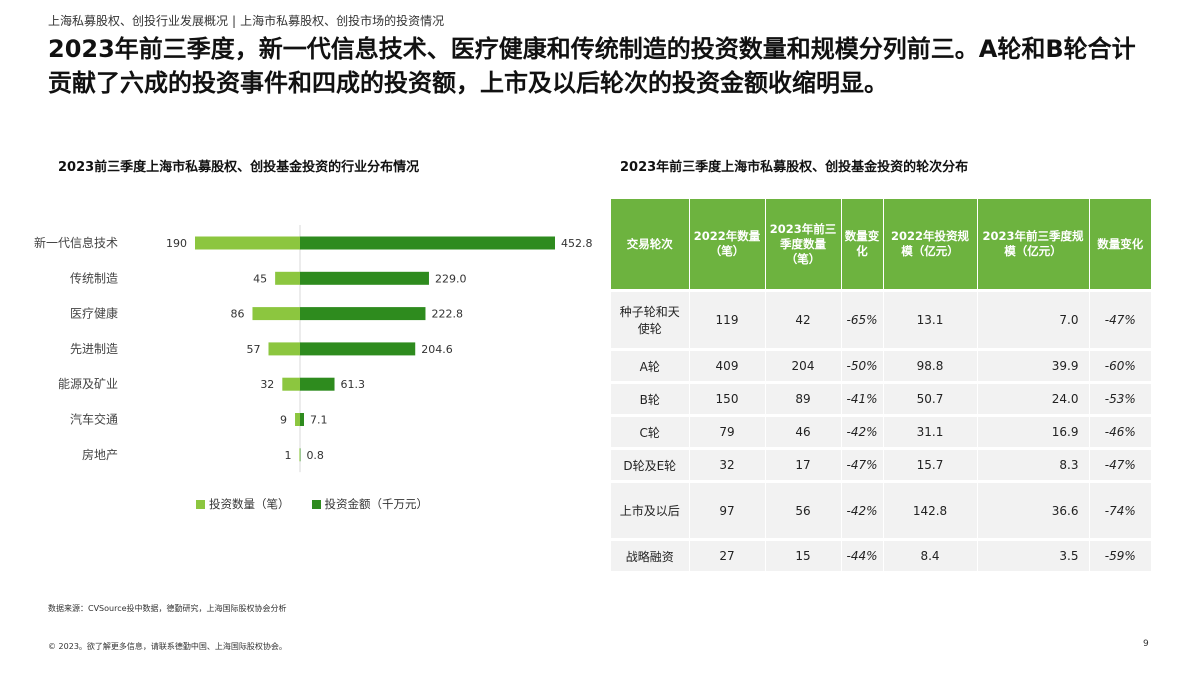 The height and width of the screenshot is (675, 1200). What do you see at coordinates (315, 455) in the screenshot?
I see `amount-value-label: 0.8` at bounding box center [315, 455].